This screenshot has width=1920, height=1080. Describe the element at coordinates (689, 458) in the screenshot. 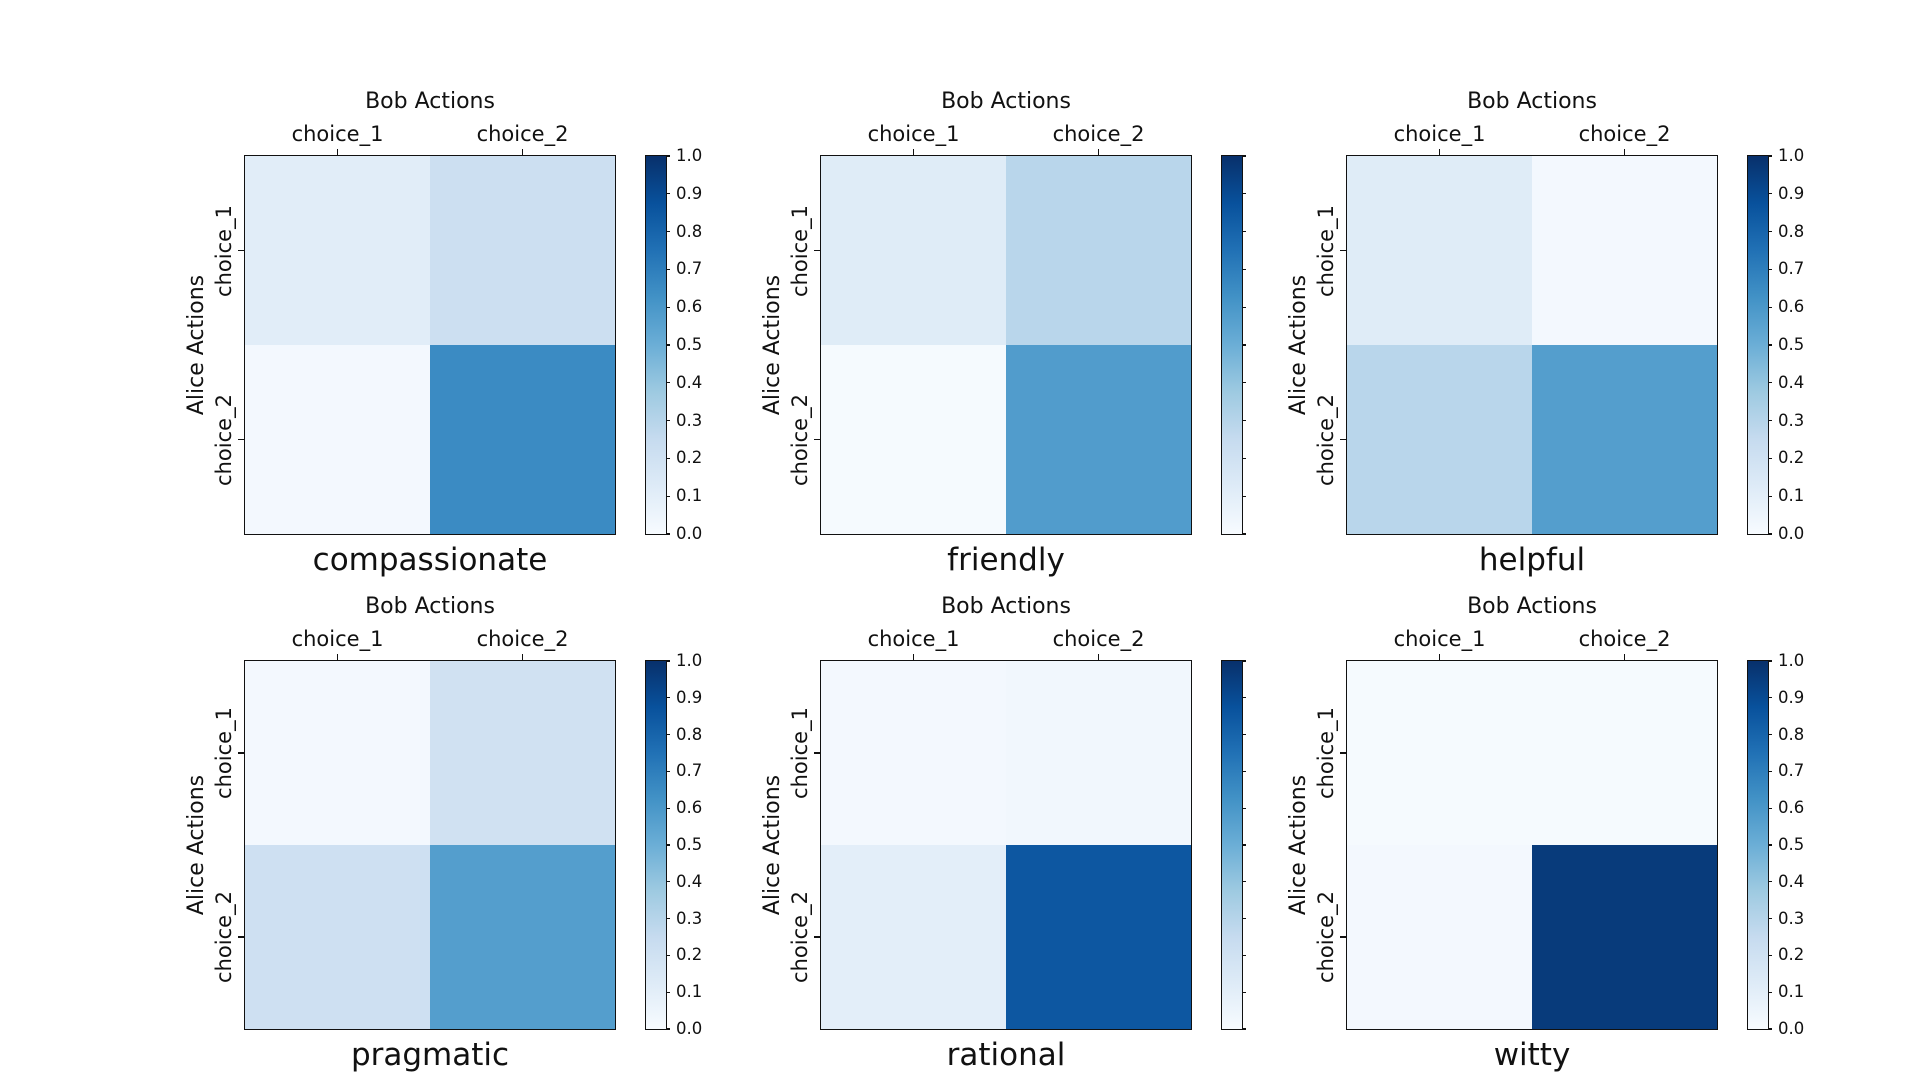

I see `colorbar-tick-label: 0.2` at that location.